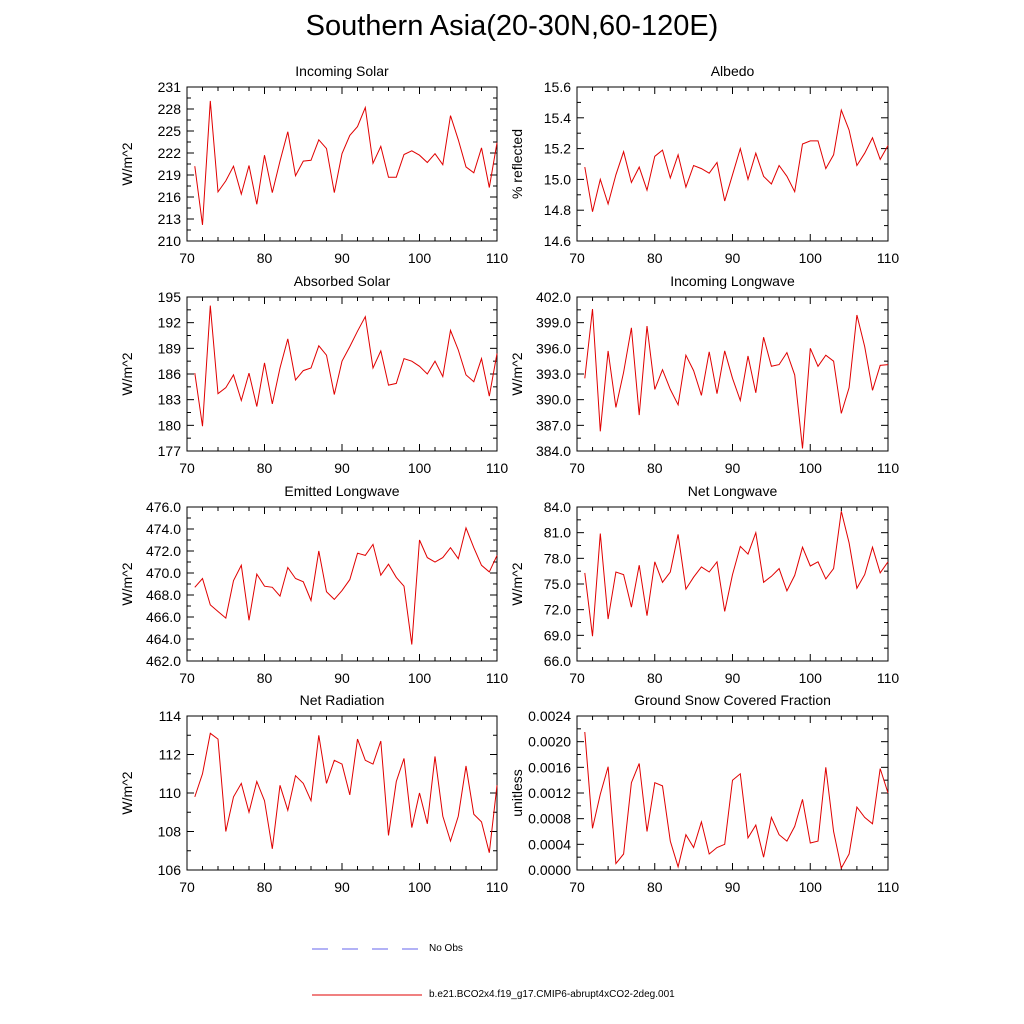 The height and width of the screenshot is (1024, 1024). I want to click on panel-3-ylabel: W/m^2, so click(127, 373).